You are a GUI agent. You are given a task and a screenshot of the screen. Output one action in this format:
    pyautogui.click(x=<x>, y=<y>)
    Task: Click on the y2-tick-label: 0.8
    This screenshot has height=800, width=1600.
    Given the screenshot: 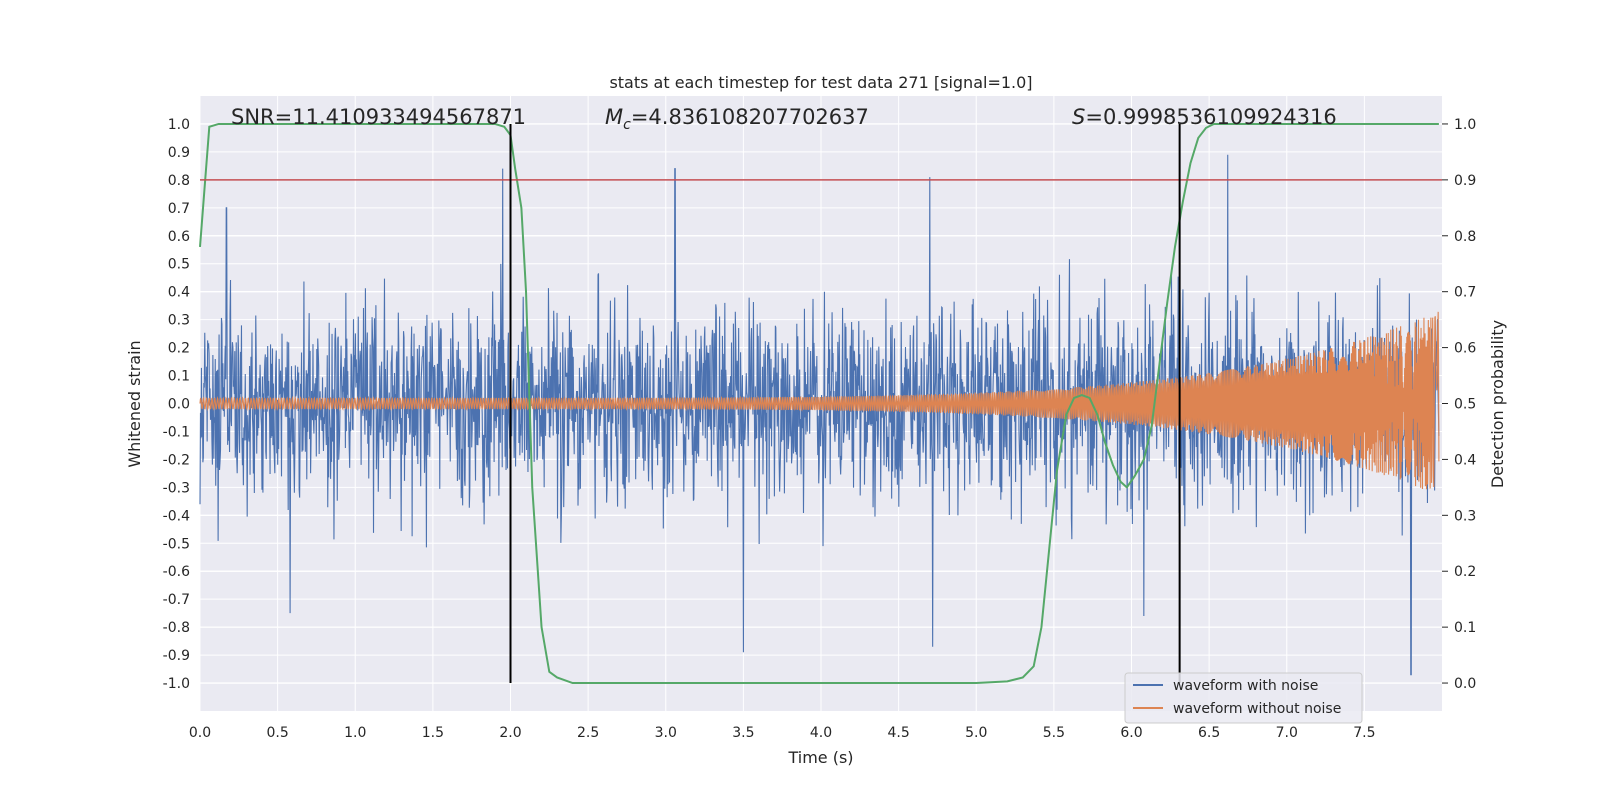 What is the action you would take?
    pyautogui.click(x=1465, y=237)
    